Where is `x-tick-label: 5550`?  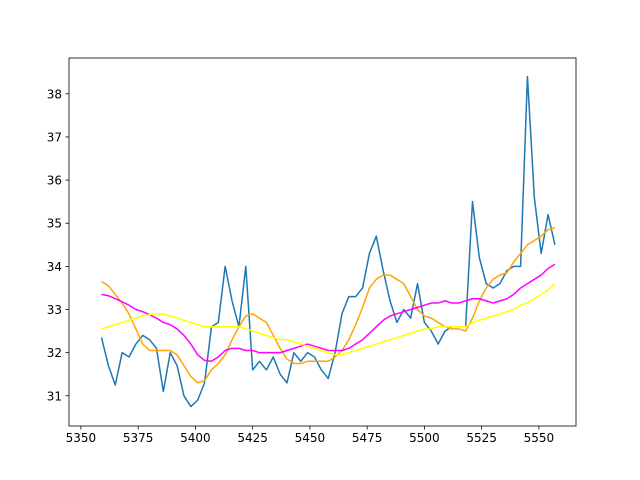 x-tick-label: 5550 is located at coordinates (539, 438).